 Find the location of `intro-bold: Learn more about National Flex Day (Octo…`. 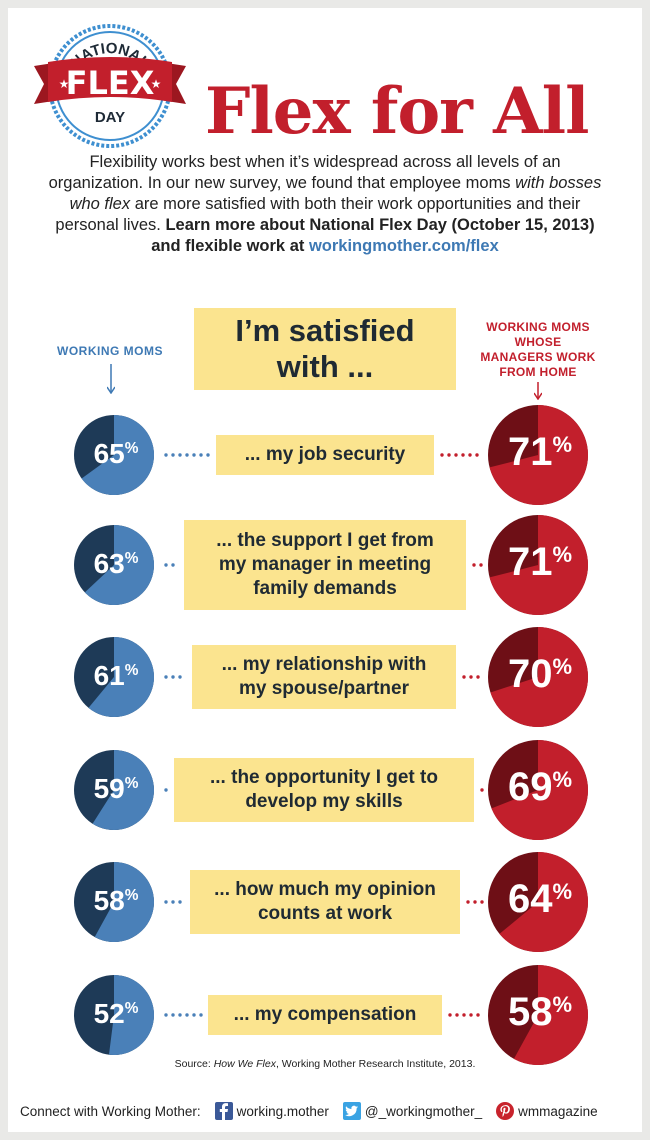

intro-bold: Learn more about National Flex Day (Octo… is located at coordinates (373, 235).